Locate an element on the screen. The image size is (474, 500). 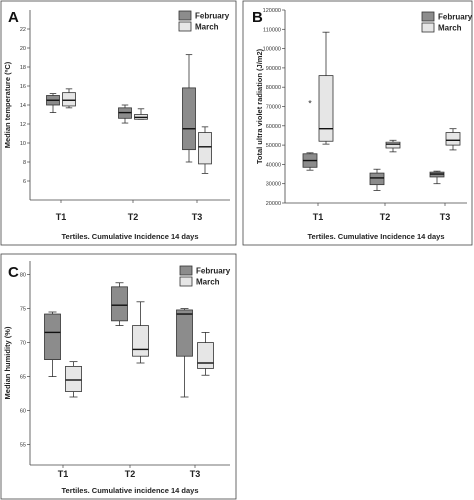
y-tick-label: 70000 is located at coordinates (273, 108).